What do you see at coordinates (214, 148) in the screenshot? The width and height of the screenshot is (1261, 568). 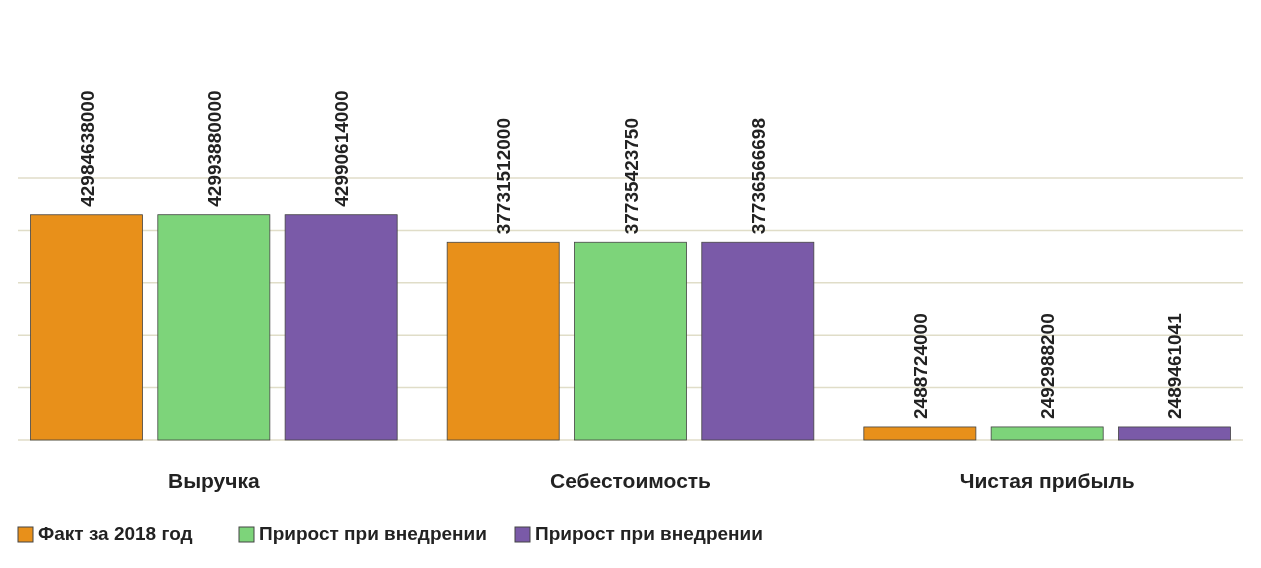 I see `data-label: 42993880000` at bounding box center [214, 148].